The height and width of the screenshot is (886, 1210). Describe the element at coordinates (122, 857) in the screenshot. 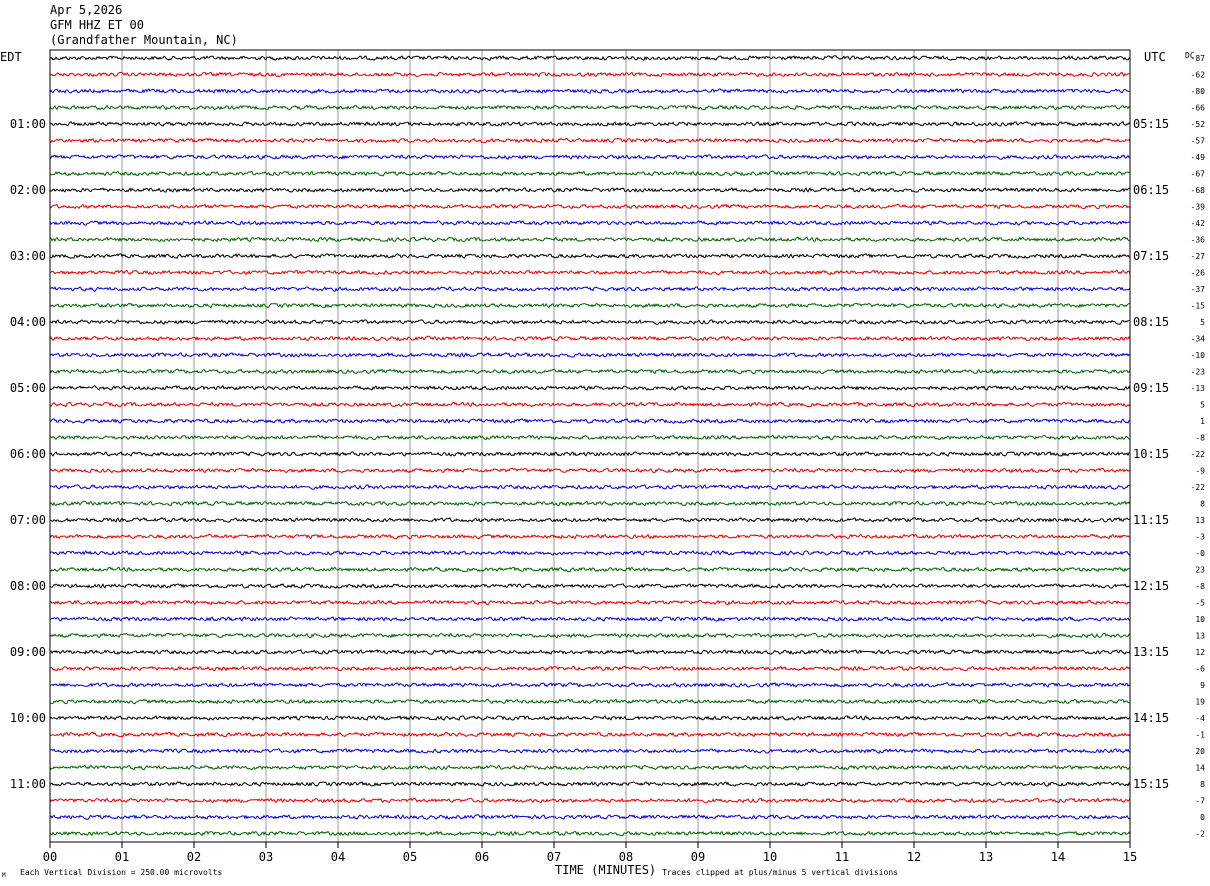

I see `x-tick-label: 01` at that location.